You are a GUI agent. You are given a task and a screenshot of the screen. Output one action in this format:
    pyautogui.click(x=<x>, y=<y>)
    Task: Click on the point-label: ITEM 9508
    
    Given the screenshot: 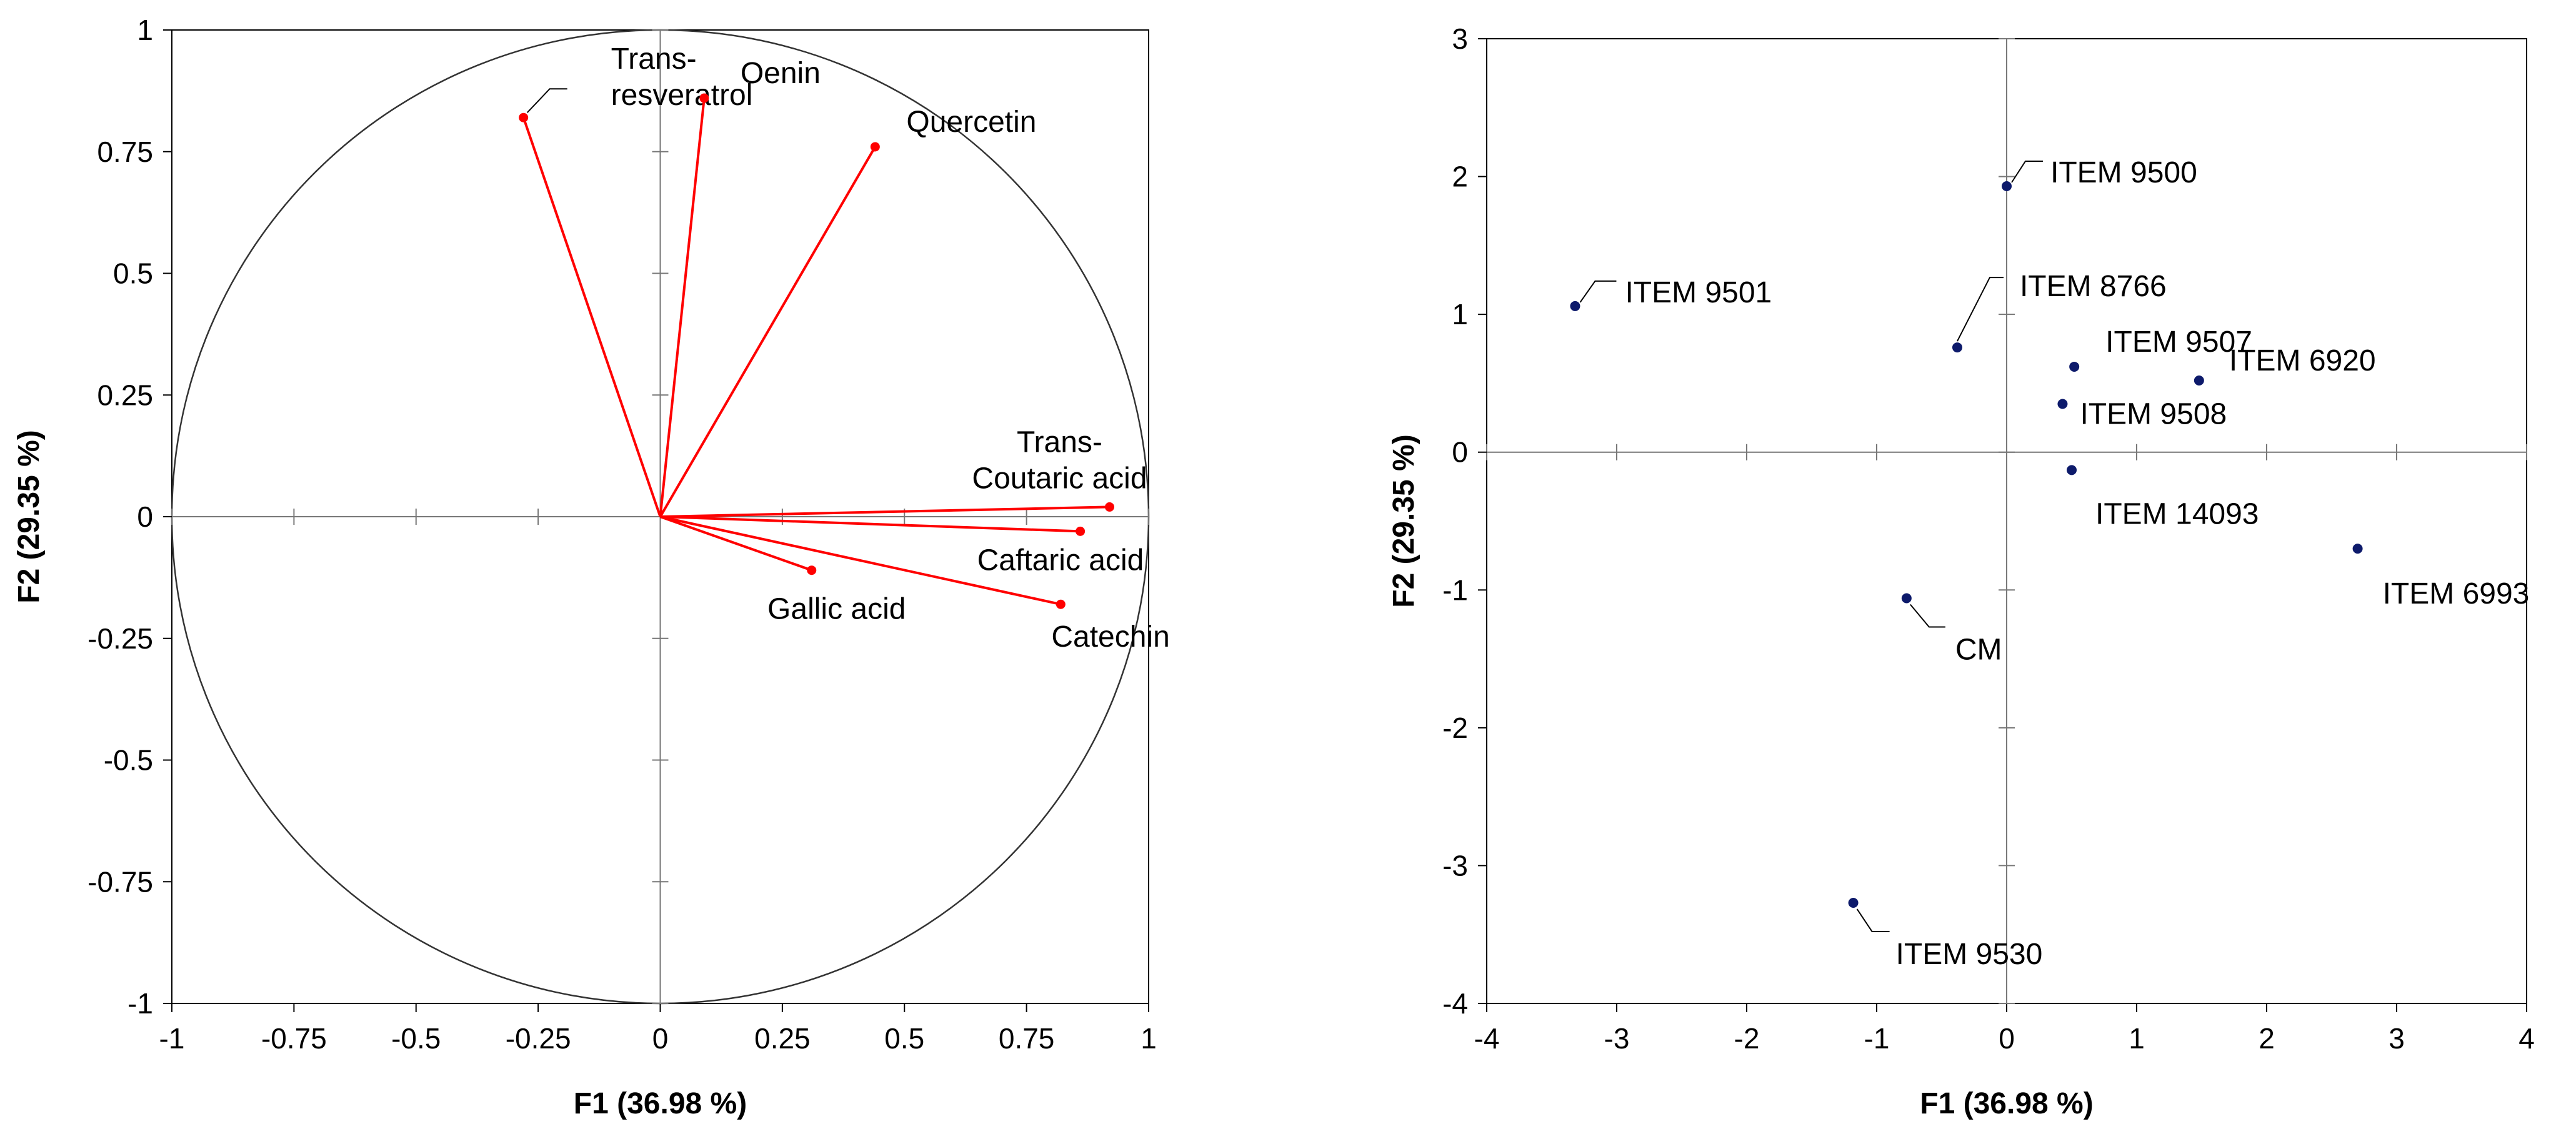 What is the action you would take?
    pyautogui.click(x=2153, y=414)
    